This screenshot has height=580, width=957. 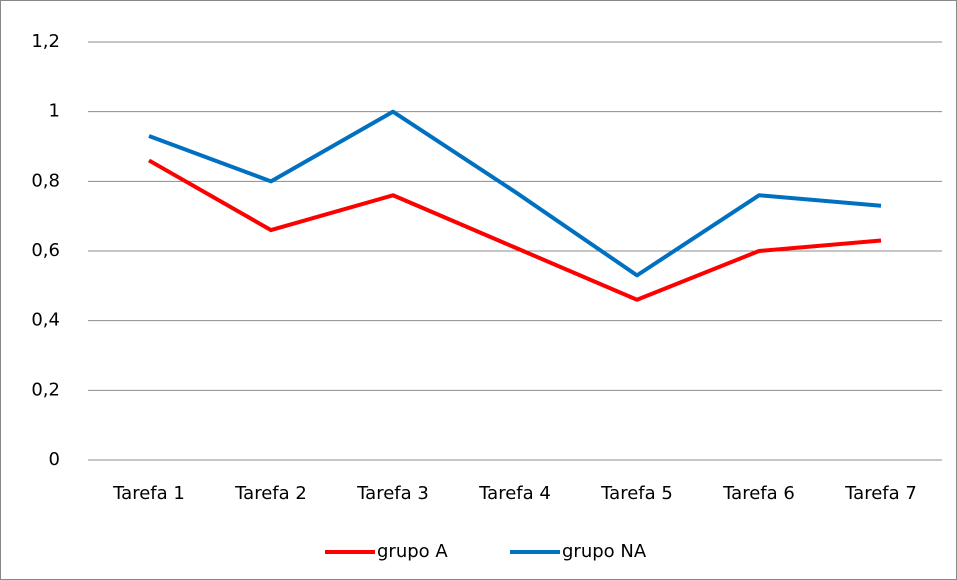 What do you see at coordinates (270, 493) in the screenshot?
I see `x-tick-label: Tarefa 2` at bounding box center [270, 493].